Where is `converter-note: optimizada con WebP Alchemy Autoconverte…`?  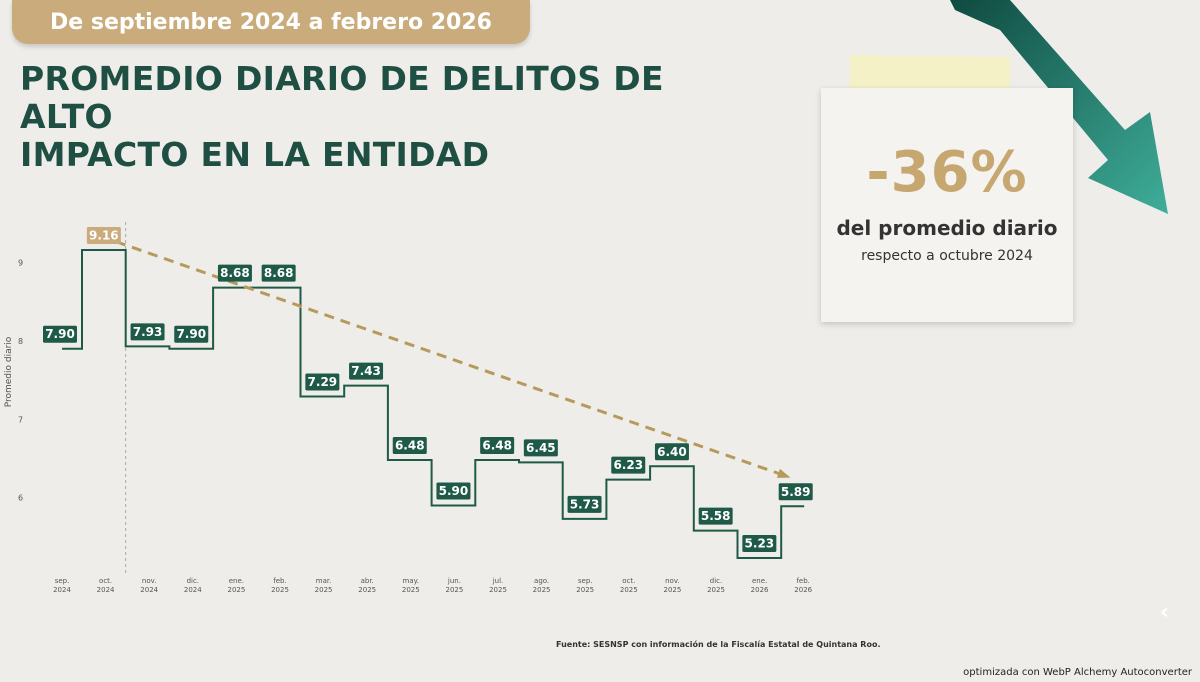
converter-note: optimizada con WebP Alchemy Autoconverte… is located at coordinates (1077, 672).